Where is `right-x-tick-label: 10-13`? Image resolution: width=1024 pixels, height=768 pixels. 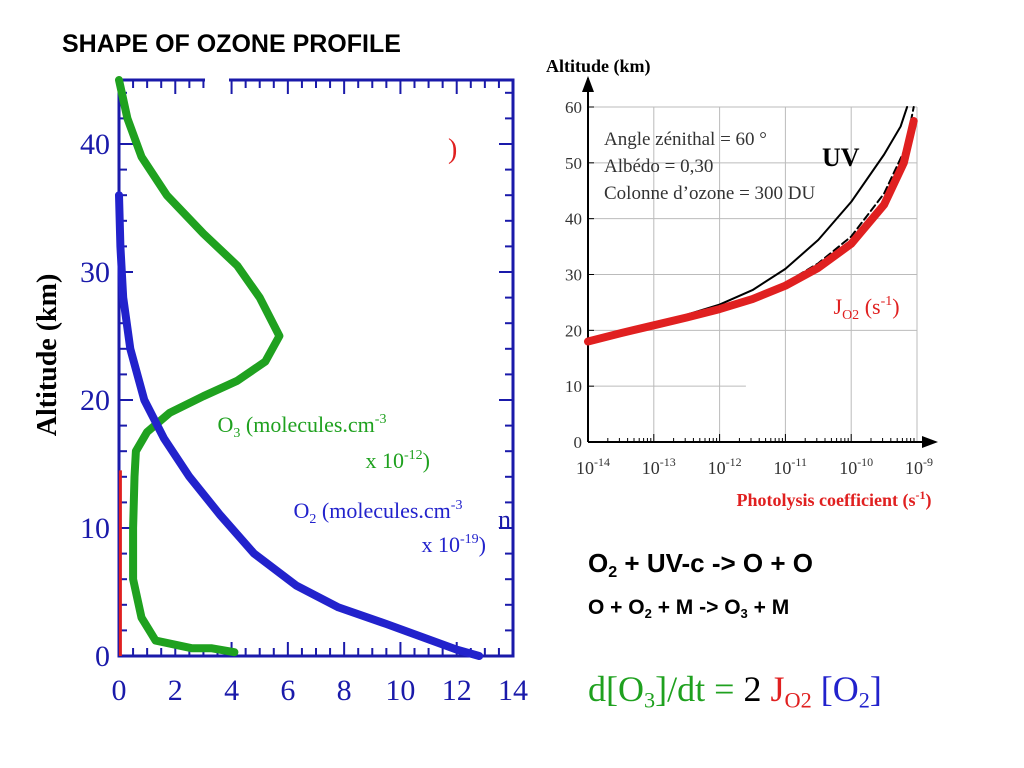
right-x-tick-label: 10-13 is located at coordinates (659, 466).